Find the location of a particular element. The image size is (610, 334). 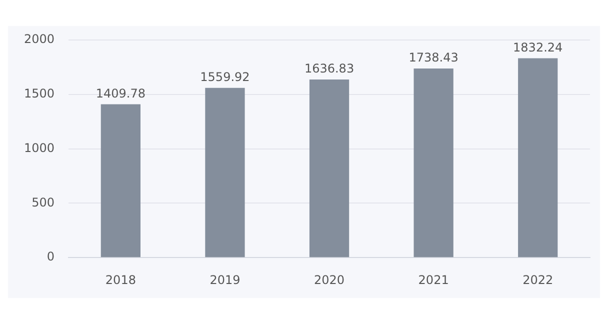

data-label: 1559.92 is located at coordinates (225, 77).